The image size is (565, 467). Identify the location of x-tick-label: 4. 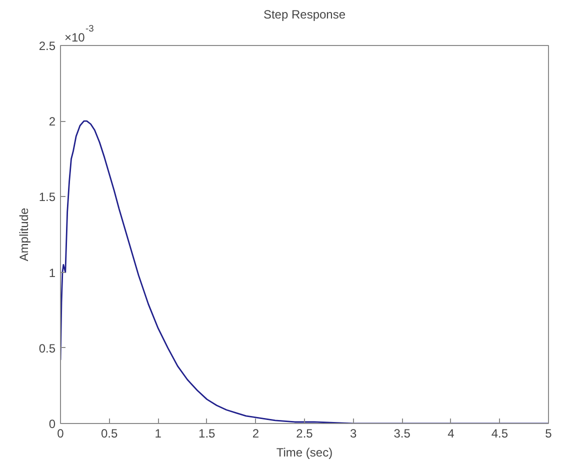
(451, 433).